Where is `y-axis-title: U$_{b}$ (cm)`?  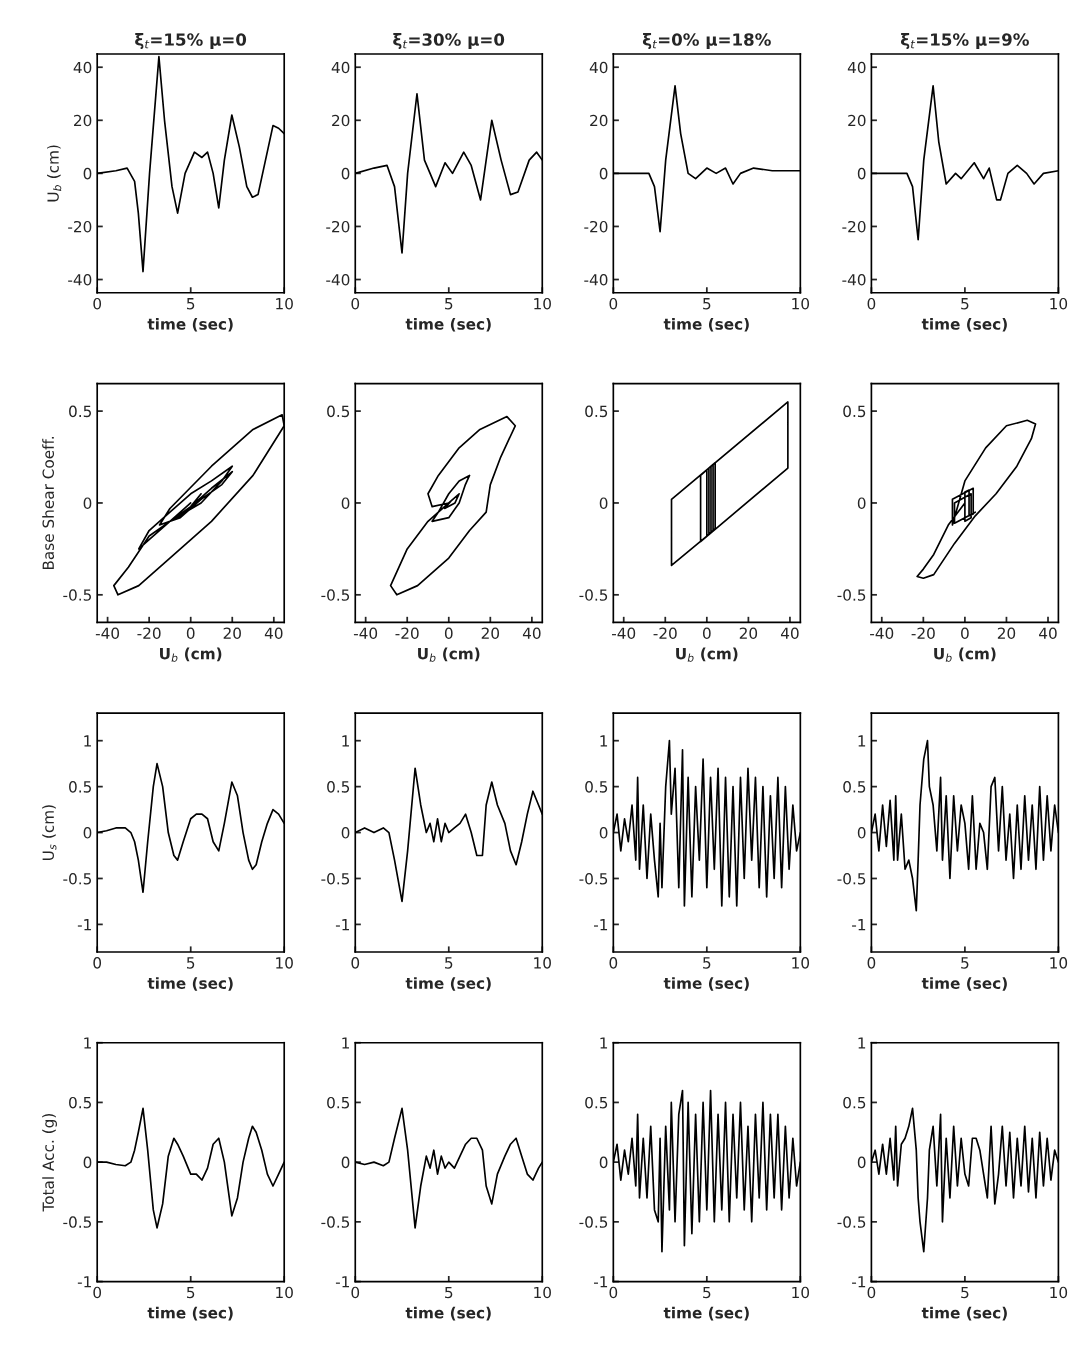 y-axis-title: U$_{b}$ (cm) is located at coordinates (54, 173).